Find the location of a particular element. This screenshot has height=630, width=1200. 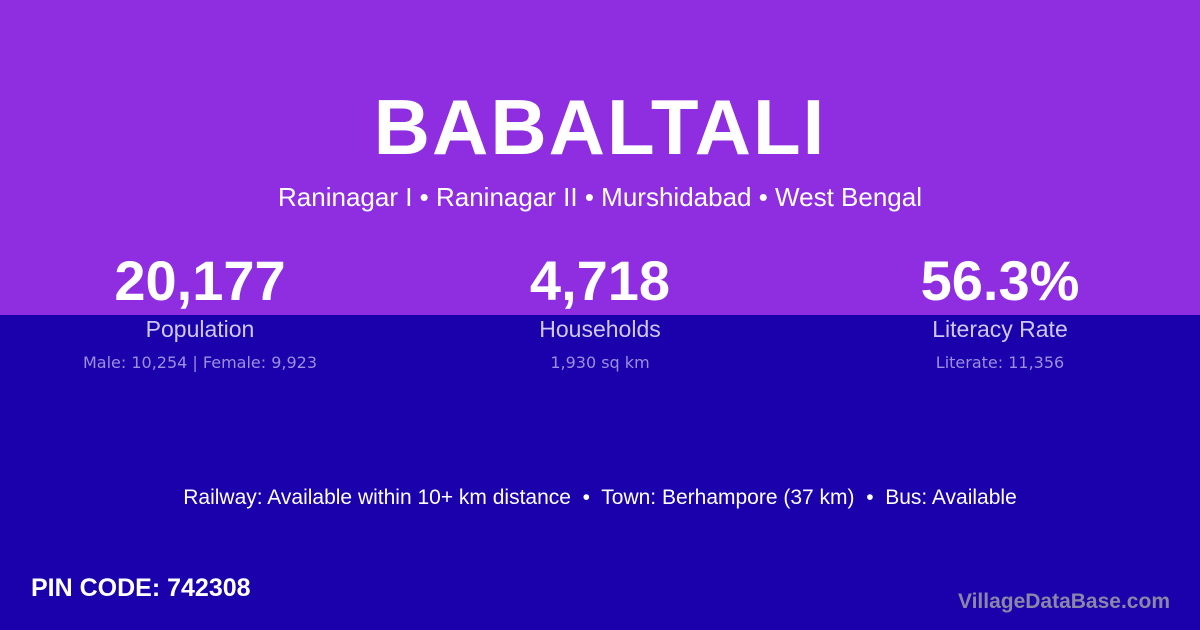

stat-value: 4,718 is located at coordinates (600, 280).